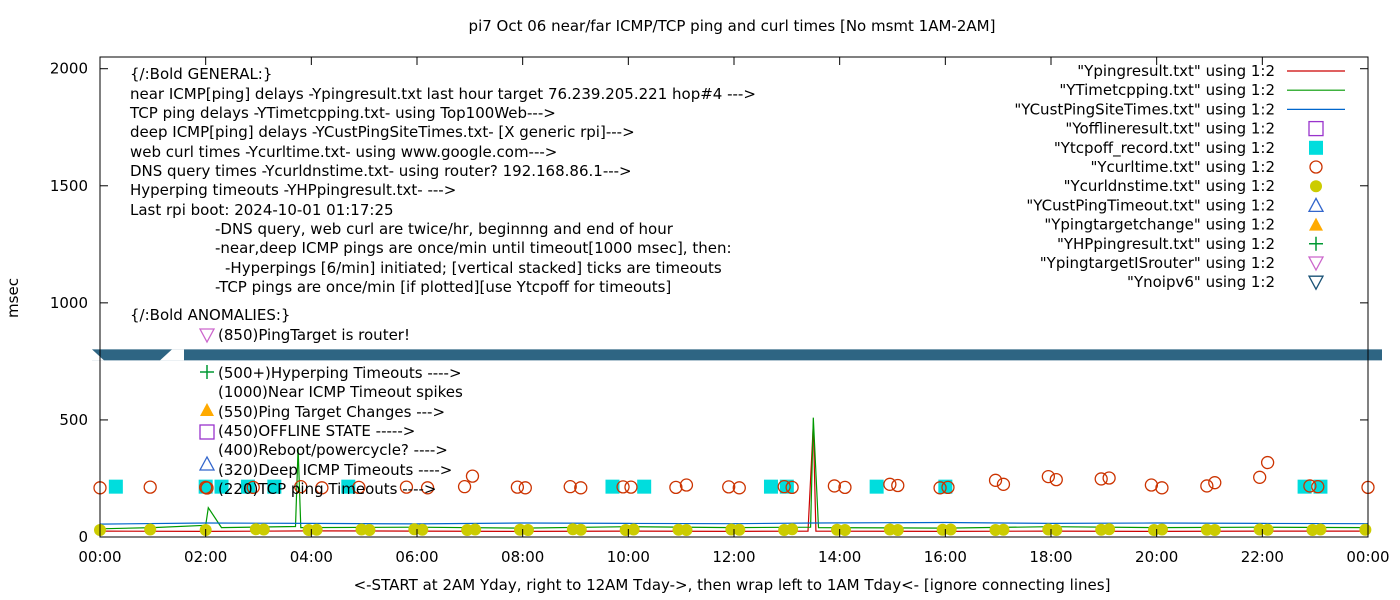 Image resolution: width=1400 pixels, height=600 pixels. I want to click on legend-entry-label: "Ypingresult.txt" using 1:2, so click(1176, 71).